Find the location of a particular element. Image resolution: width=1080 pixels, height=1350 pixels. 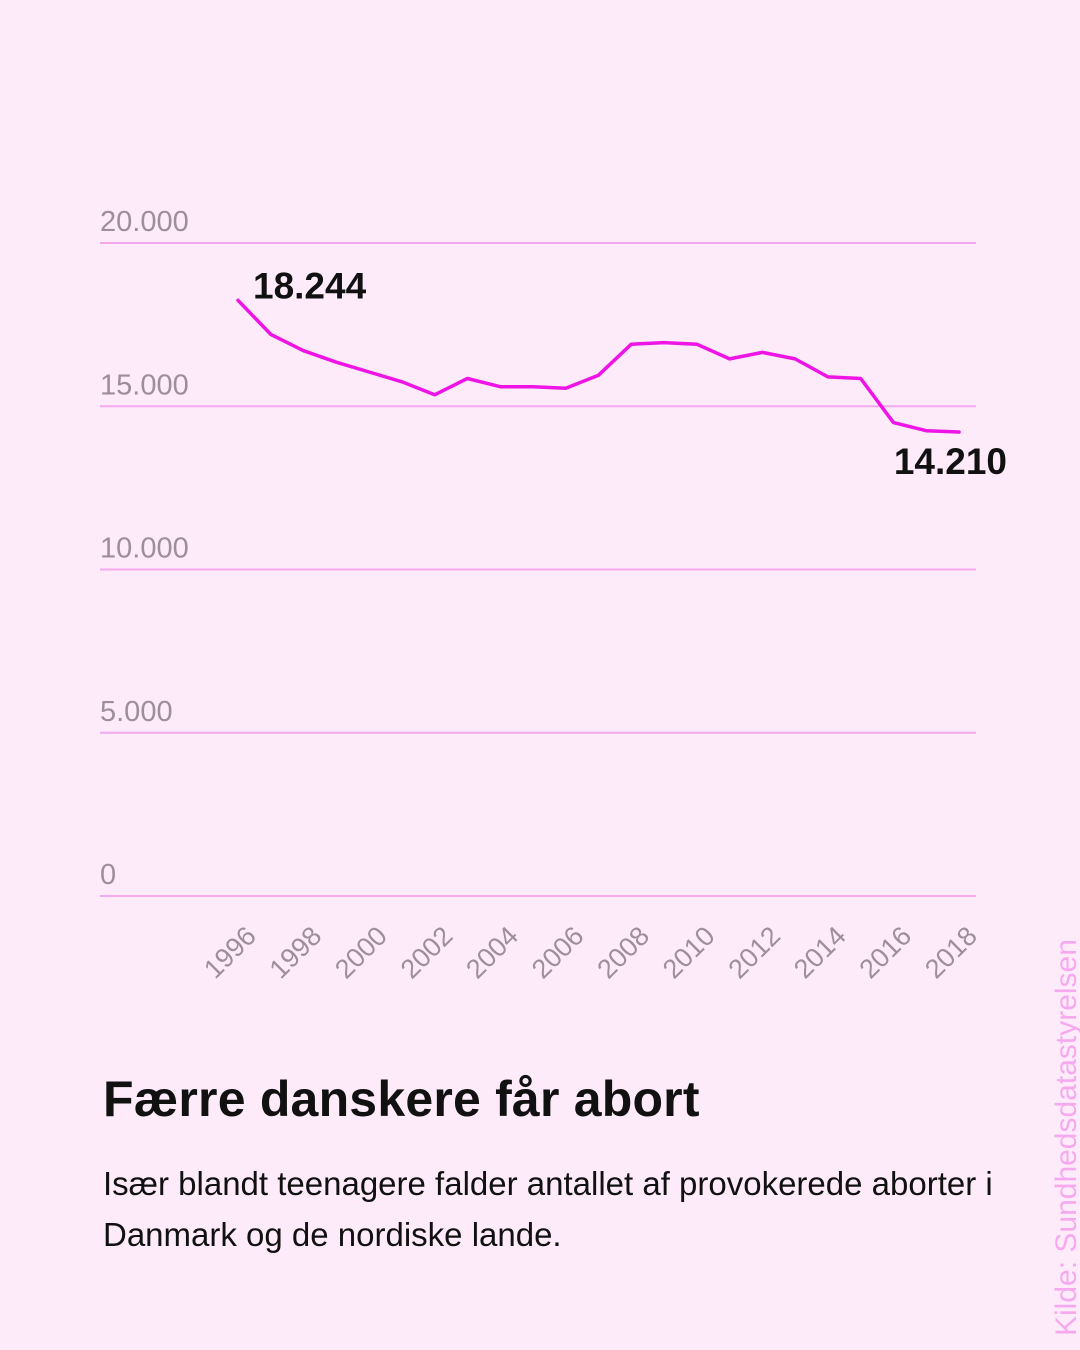

x-tick-label: 2000 is located at coordinates (361, 953).